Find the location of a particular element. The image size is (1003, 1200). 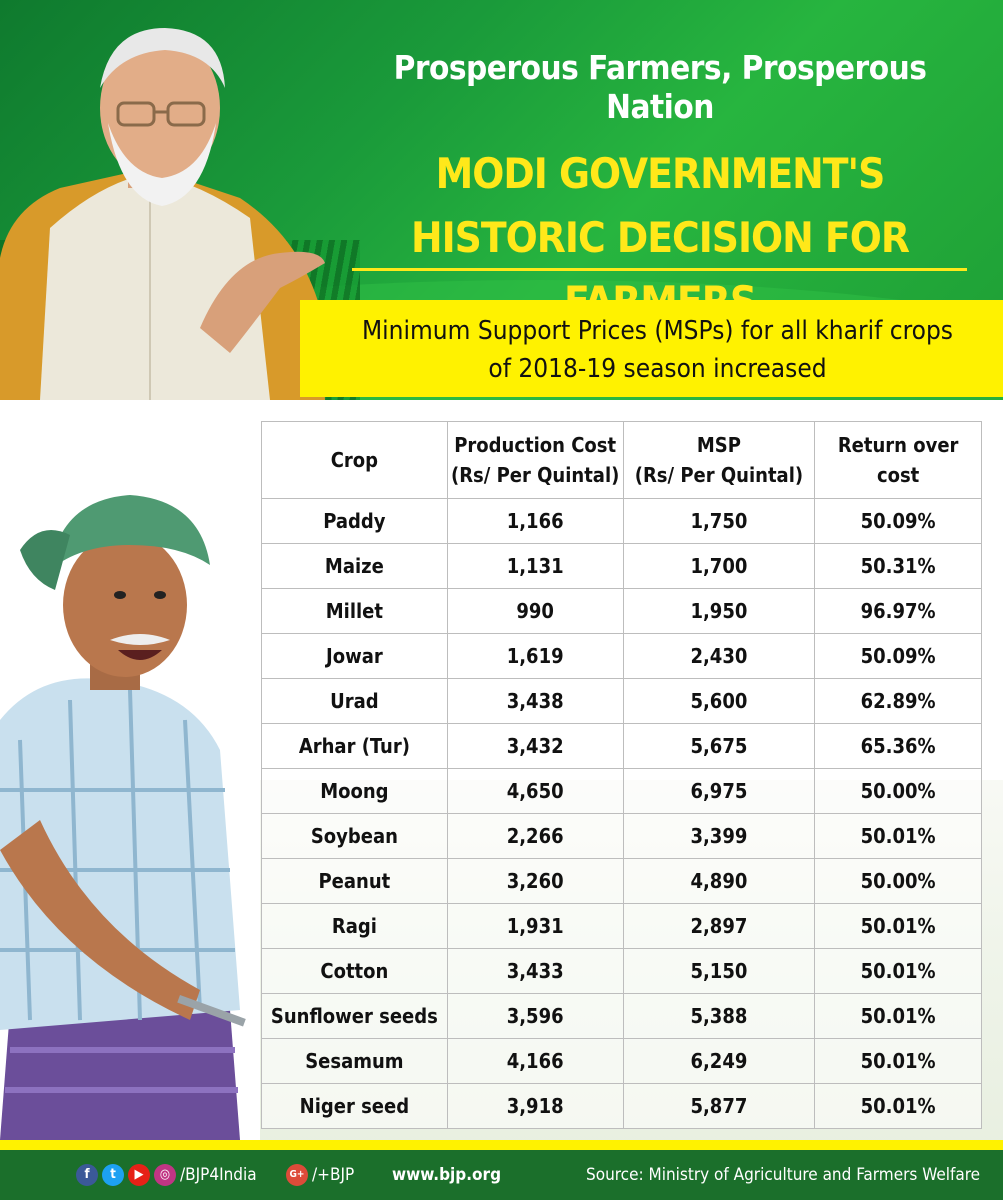

production-cost-cell: 990 is located at coordinates (535, 611).